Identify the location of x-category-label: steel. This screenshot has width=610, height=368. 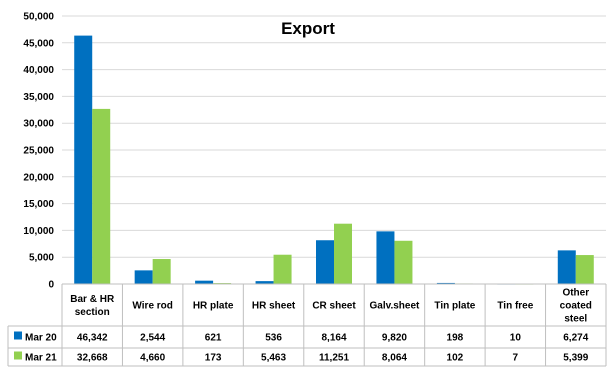
(575, 319).